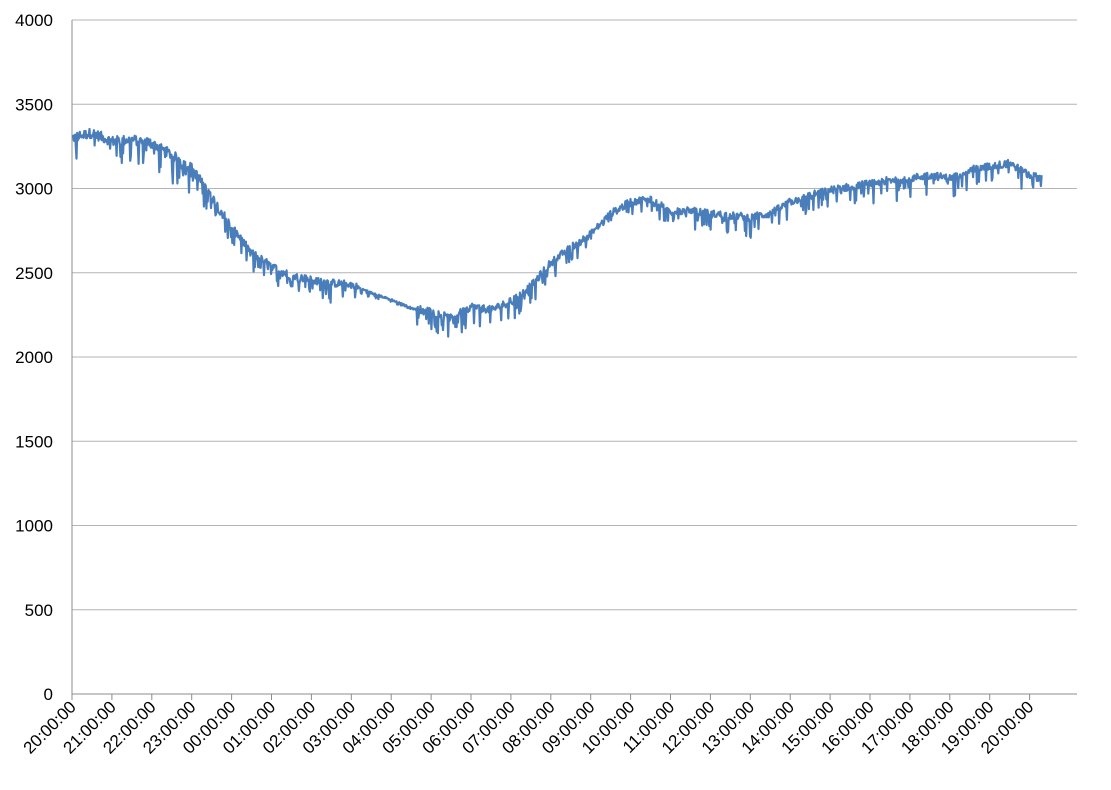 The image size is (1111, 790). What do you see at coordinates (48, 694) in the screenshot?
I see `y-tick-label: 0` at bounding box center [48, 694].